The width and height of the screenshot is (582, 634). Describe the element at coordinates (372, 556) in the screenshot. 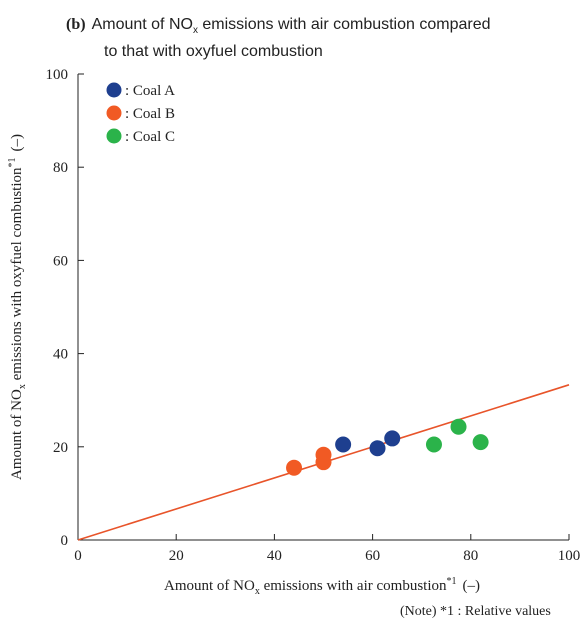

I see `x-tick-label: 60` at that location.